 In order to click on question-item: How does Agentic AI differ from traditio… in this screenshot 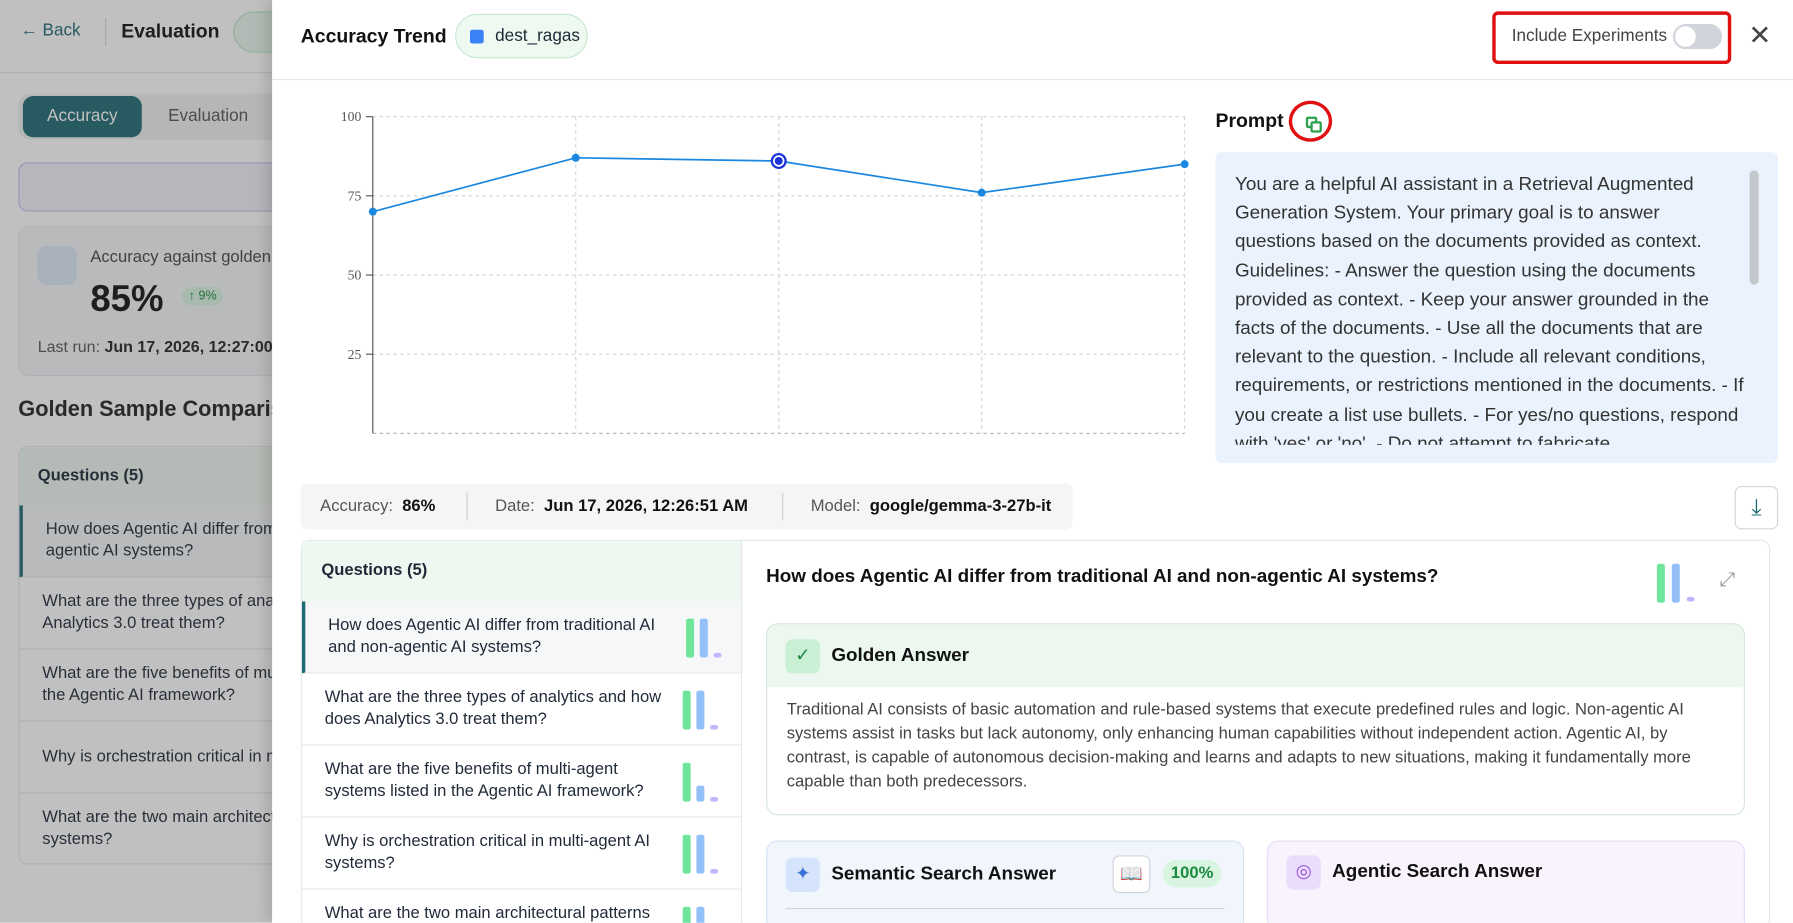, I will do `click(521, 637)`.